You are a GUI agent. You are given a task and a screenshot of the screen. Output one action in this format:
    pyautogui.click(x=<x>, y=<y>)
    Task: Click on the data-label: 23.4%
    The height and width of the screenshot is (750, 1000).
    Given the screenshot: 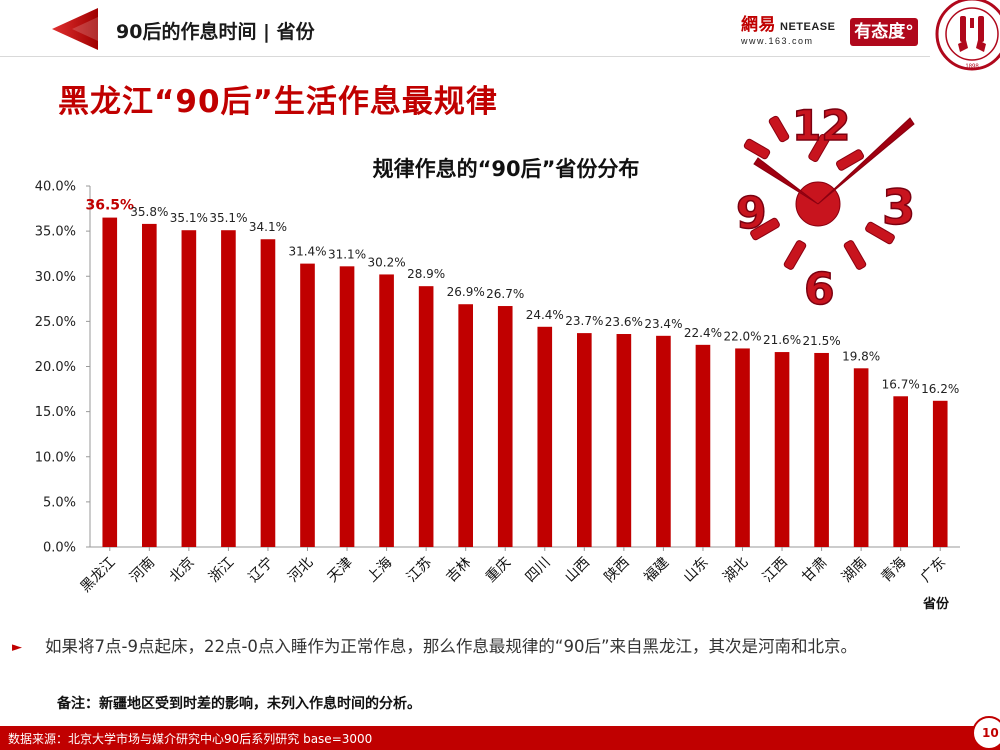 What is the action you would take?
    pyautogui.click(x=663, y=324)
    